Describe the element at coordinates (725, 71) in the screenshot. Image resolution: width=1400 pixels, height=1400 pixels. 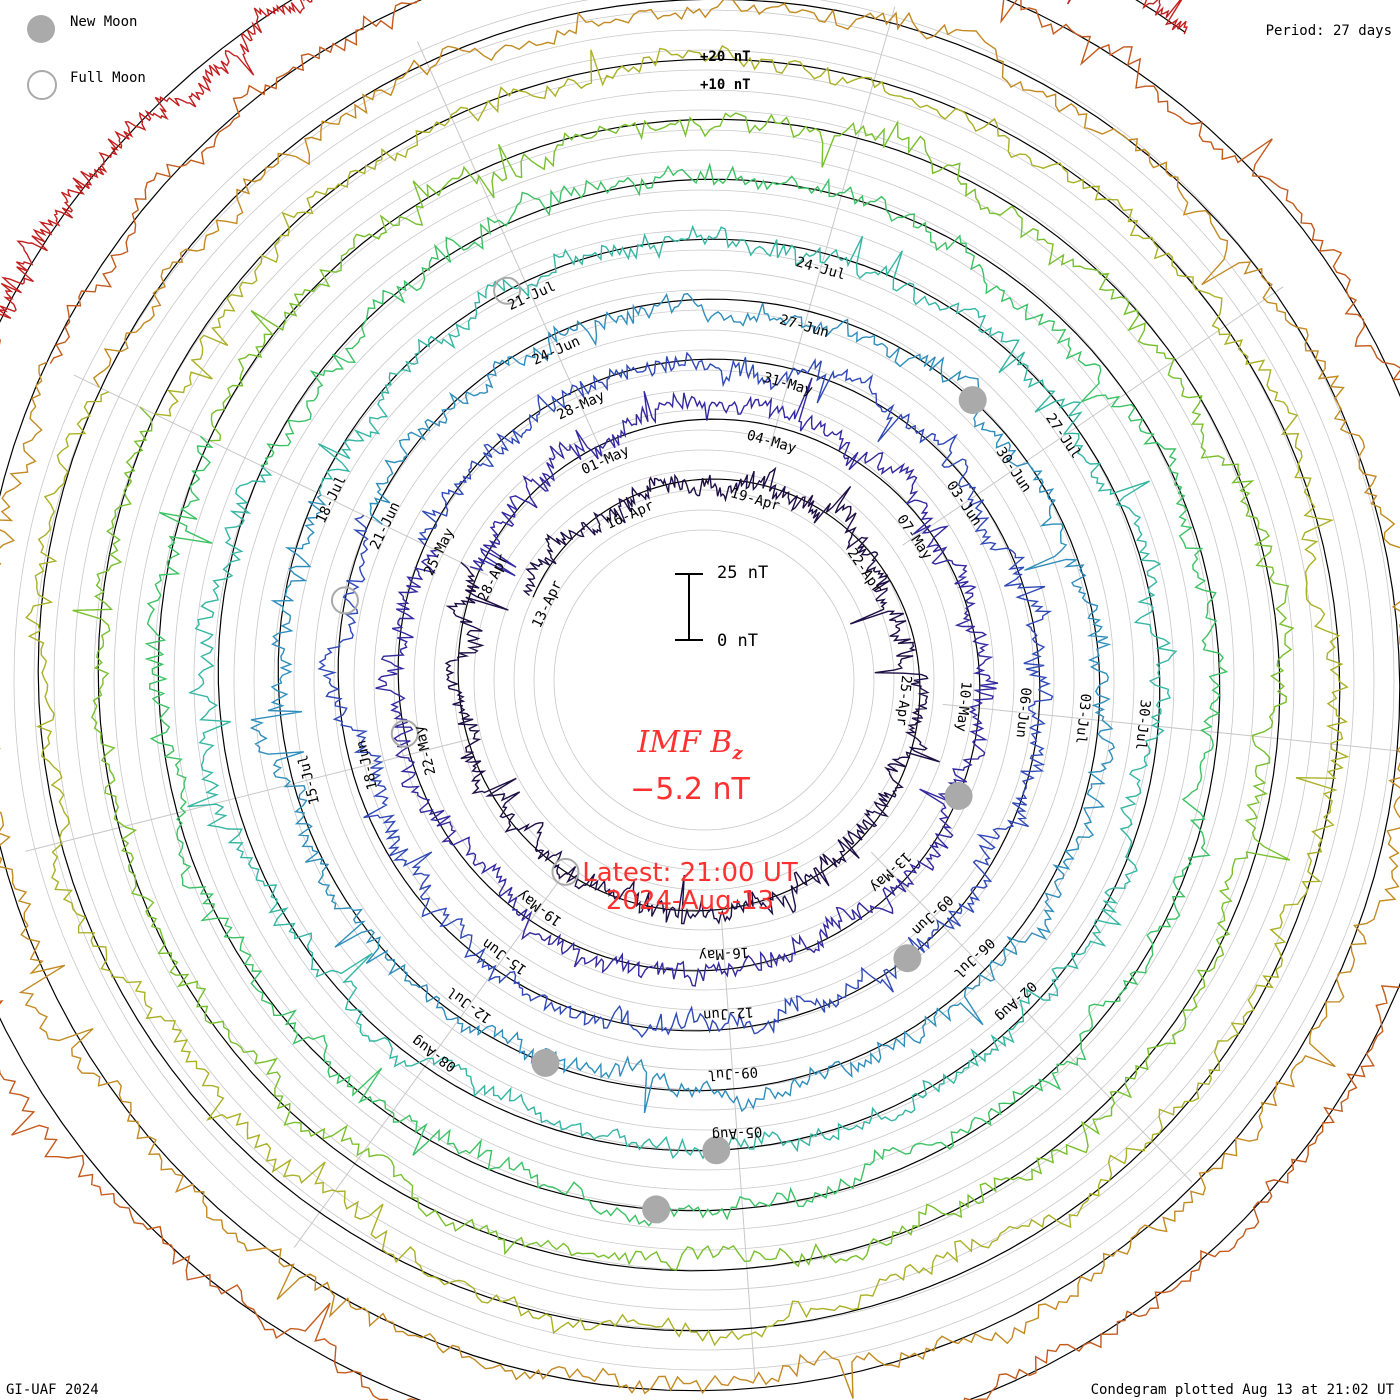
I see `ring-labels: +20 nT +10 nT` at that location.